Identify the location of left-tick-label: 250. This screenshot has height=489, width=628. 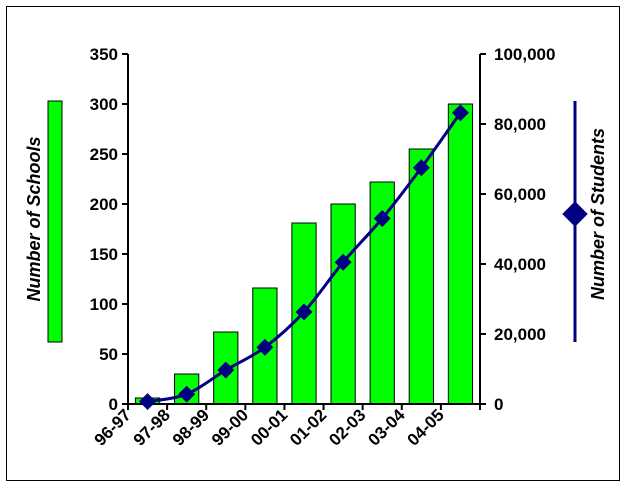
(104, 154).